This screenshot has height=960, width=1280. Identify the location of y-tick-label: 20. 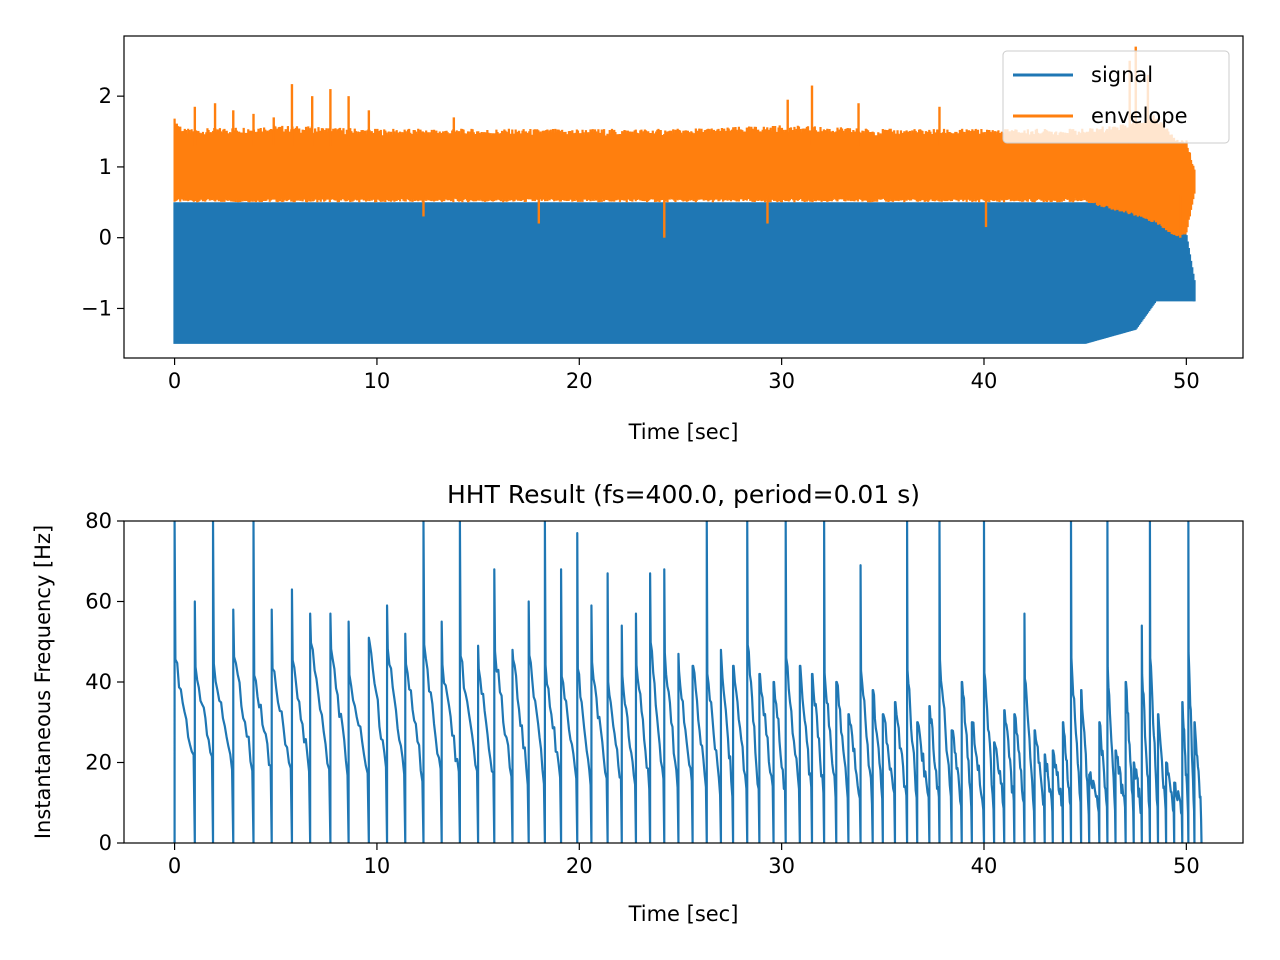
(98, 763).